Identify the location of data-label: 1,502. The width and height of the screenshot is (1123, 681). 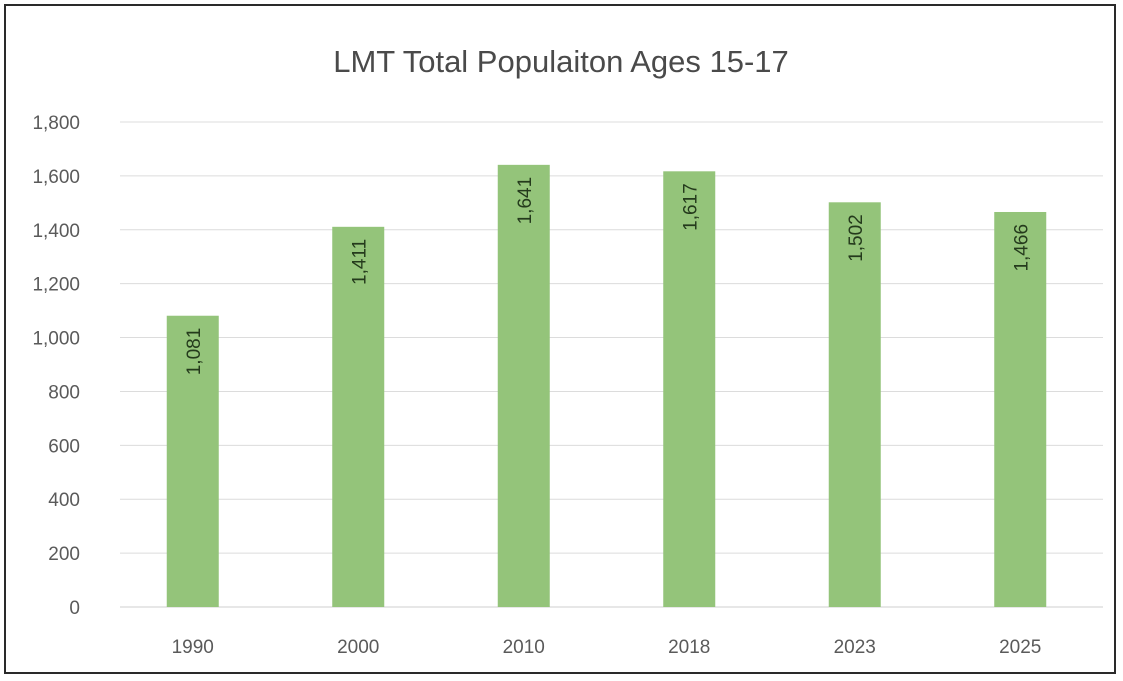
(856, 238).